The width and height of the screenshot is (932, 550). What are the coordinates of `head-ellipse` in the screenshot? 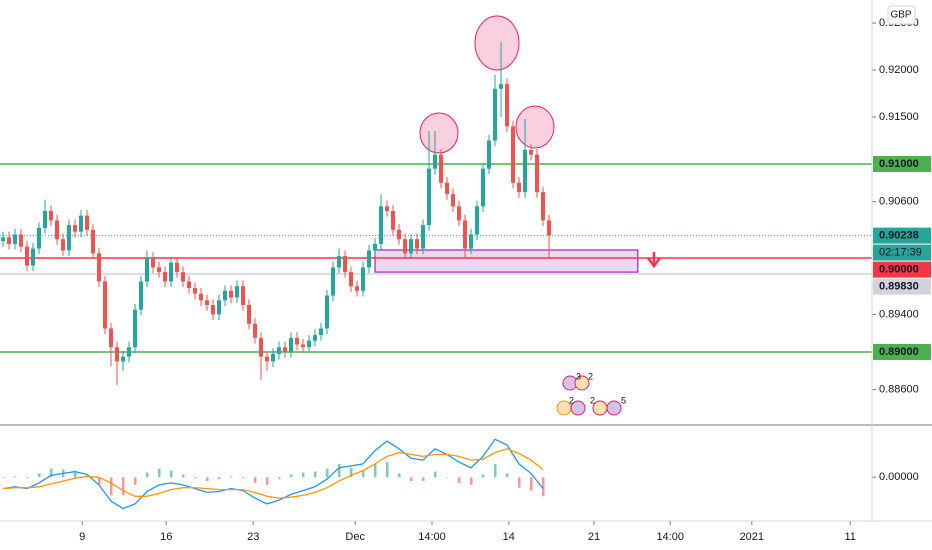 It's located at (497, 43).